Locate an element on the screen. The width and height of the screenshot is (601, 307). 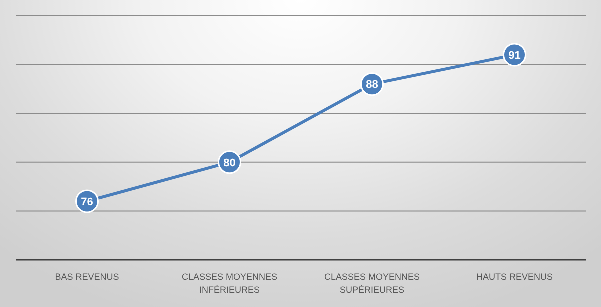
x-tick-label: BAS REVENUS is located at coordinates (87, 277).